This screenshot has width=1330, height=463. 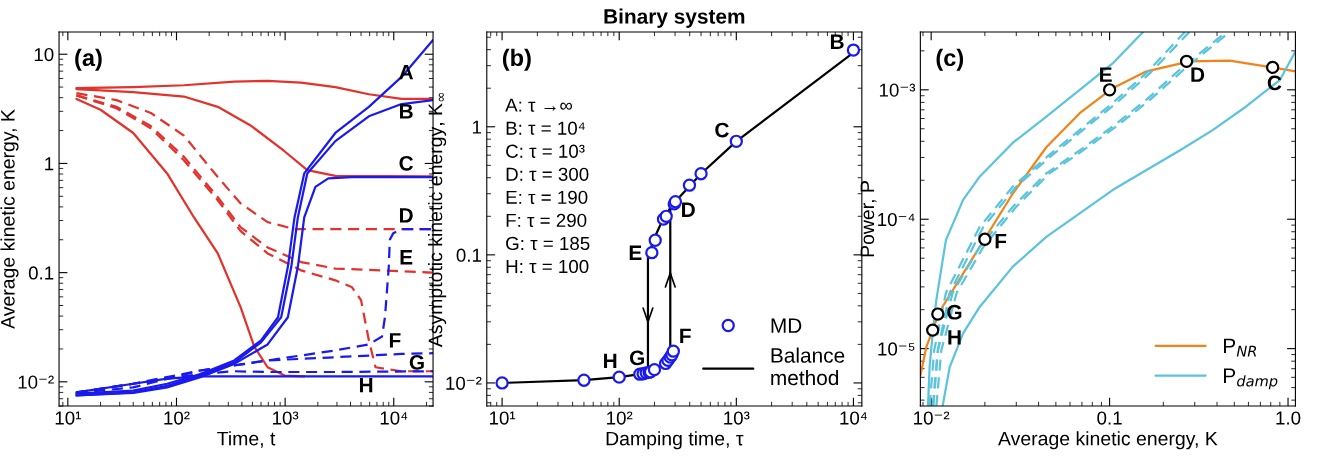 What do you see at coordinates (547, 174) in the screenshot?
I see `annotation: D: τ = 300` at bounding box center [547, 174].